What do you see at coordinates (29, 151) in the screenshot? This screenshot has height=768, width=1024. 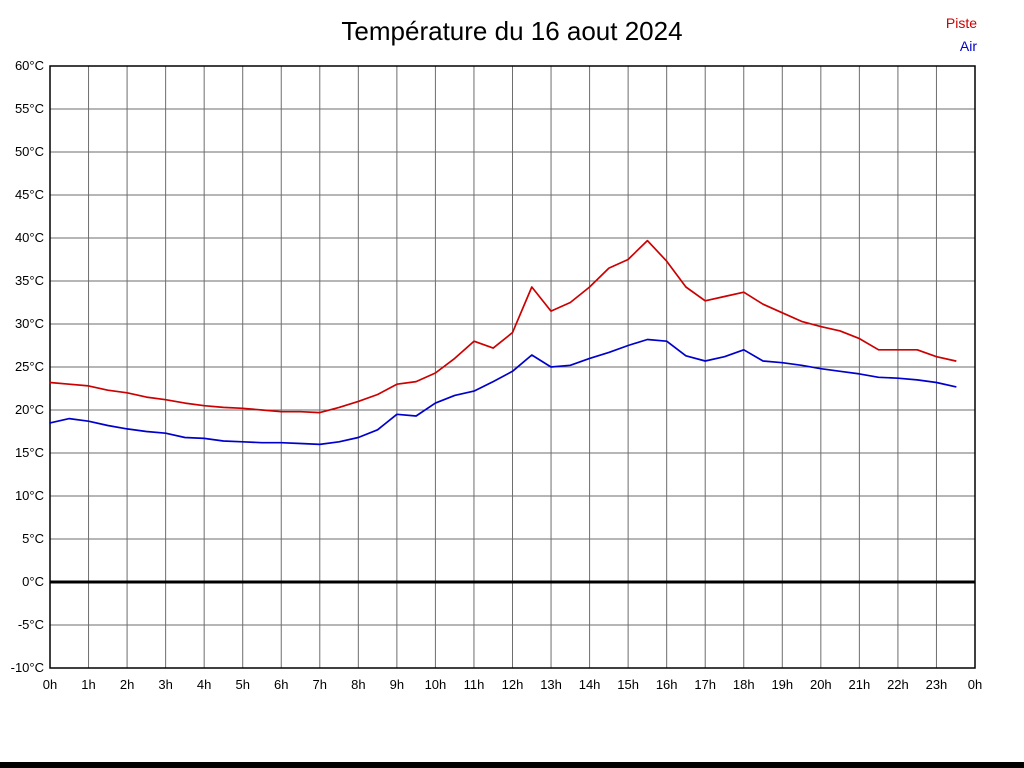 I see `y-tick-label: 50°C` at bounding box center [29, 151].